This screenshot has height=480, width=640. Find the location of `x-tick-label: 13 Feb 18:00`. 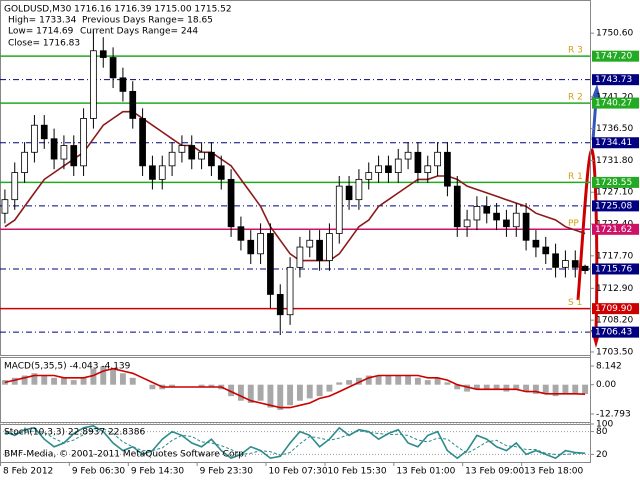

x-tick-label: 13 Feb 18:00 is located at coordinates (553, 472).